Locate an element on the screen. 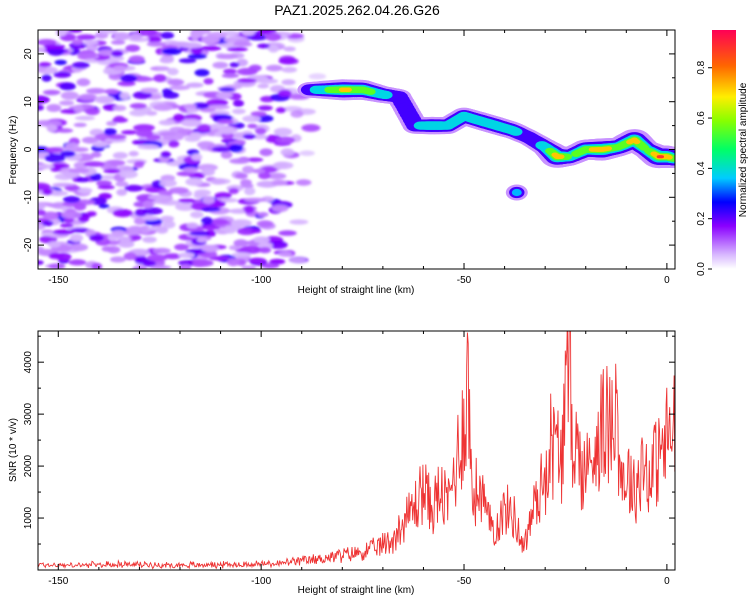  colorbar-tick-label: 0.8 is located at coordinates (701, 67).